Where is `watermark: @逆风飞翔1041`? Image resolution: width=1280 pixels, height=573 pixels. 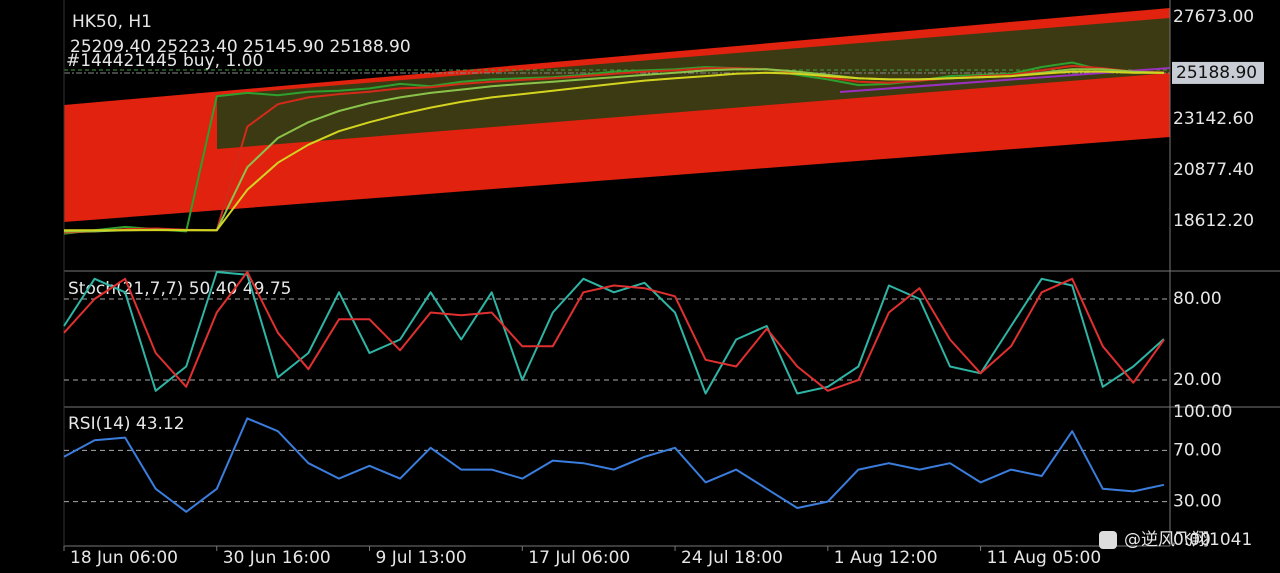 watermark: @逆风飞翔1041 is located at coordinates (1188, 540).